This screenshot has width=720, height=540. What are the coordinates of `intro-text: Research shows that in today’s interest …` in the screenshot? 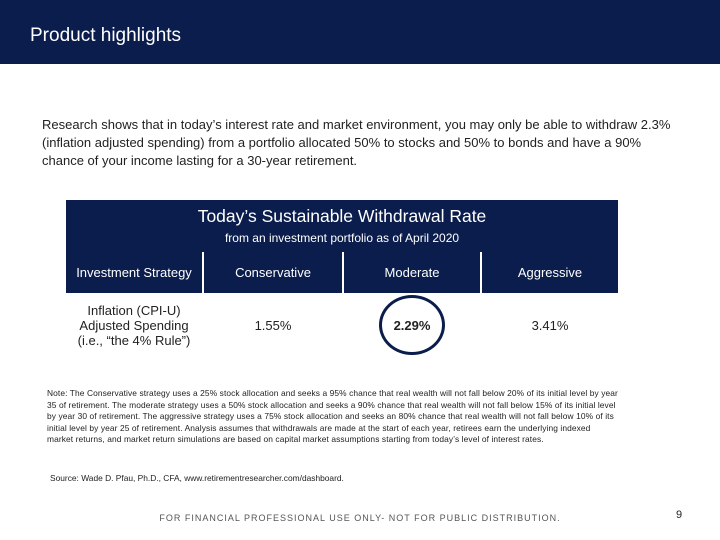 It's located at (356, 142).